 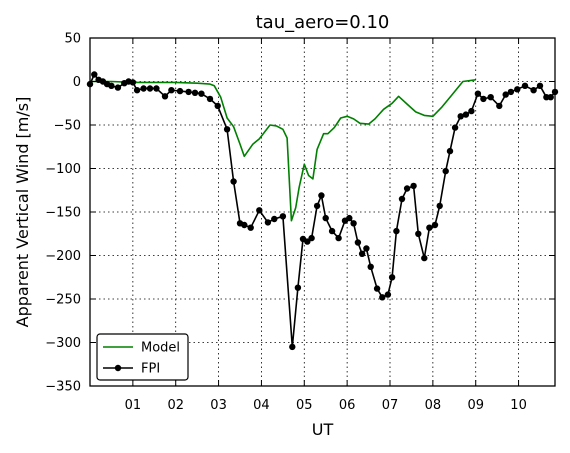 What do you see at coordinates (323, 22) in the screenshot?
I see `chart-title: tau_aero=0.10` at bounding box center [323, 22].